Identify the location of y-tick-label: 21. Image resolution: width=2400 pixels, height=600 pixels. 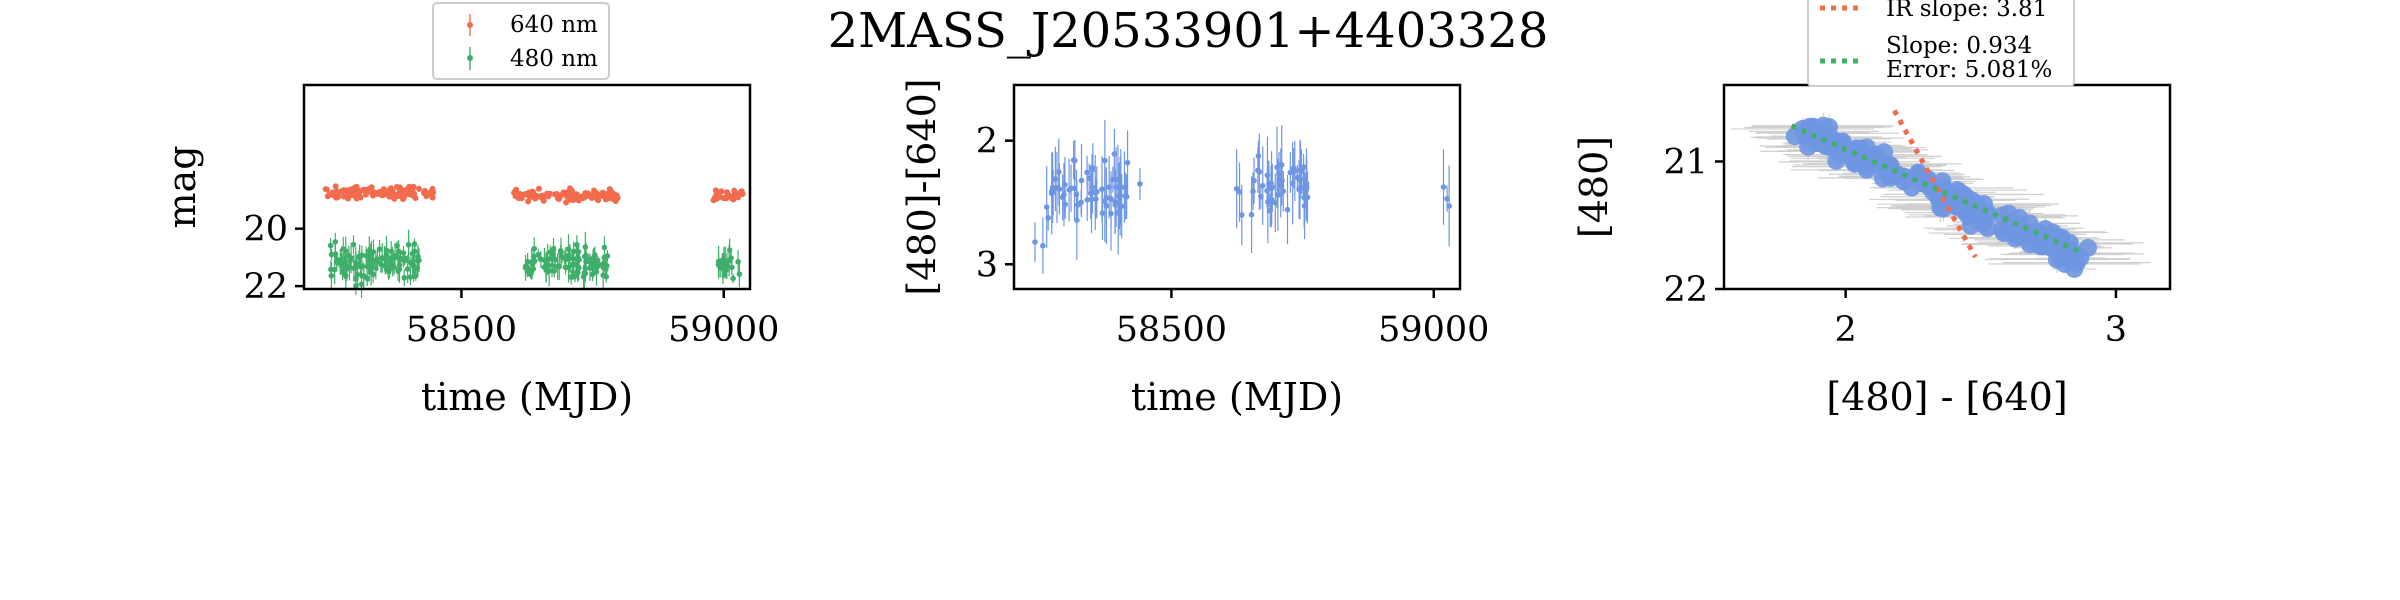
(1685, 163).